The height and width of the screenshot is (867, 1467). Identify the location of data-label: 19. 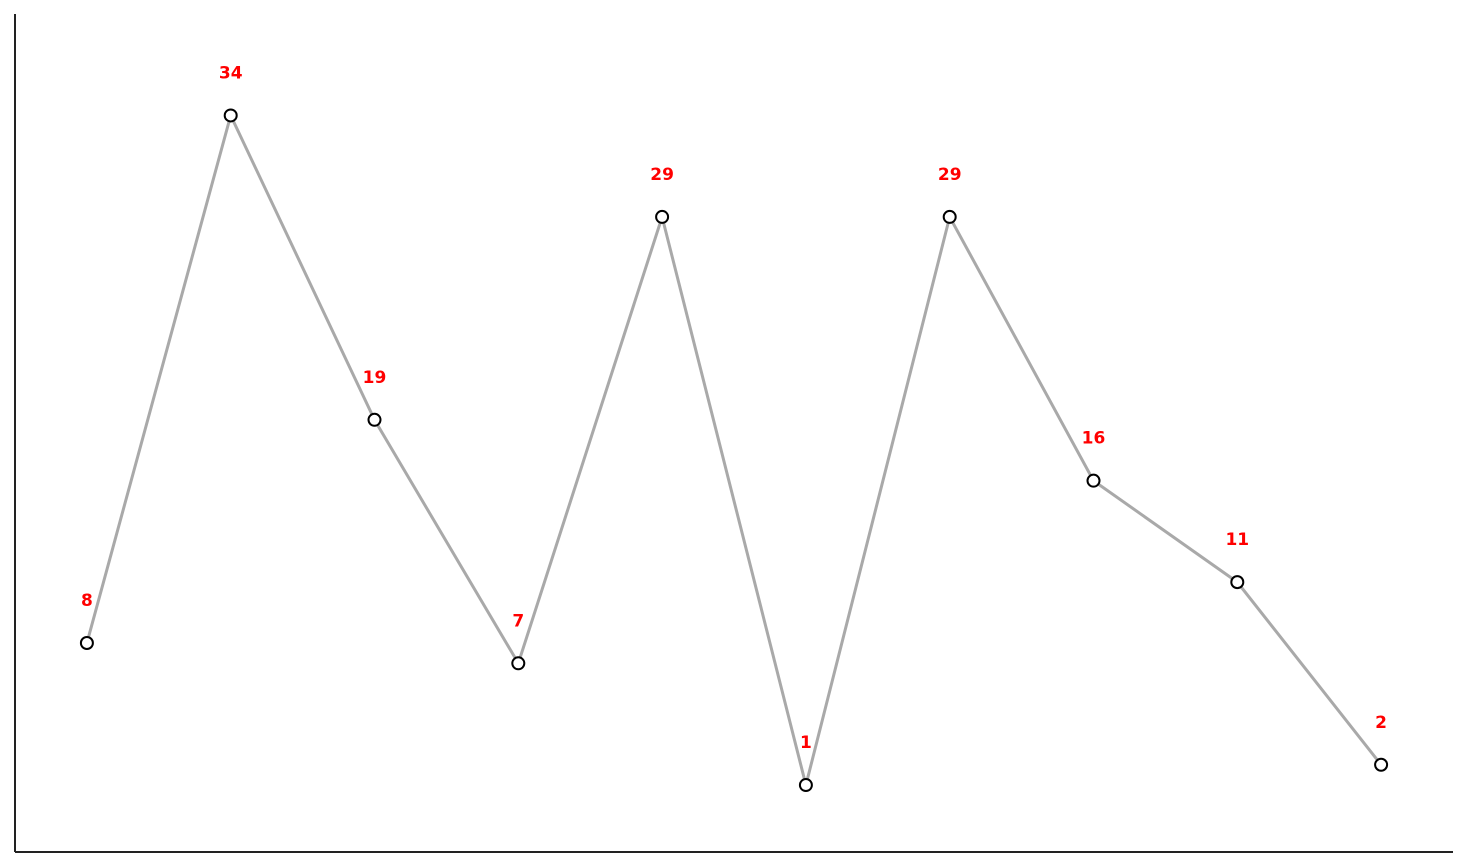
(375, 378).